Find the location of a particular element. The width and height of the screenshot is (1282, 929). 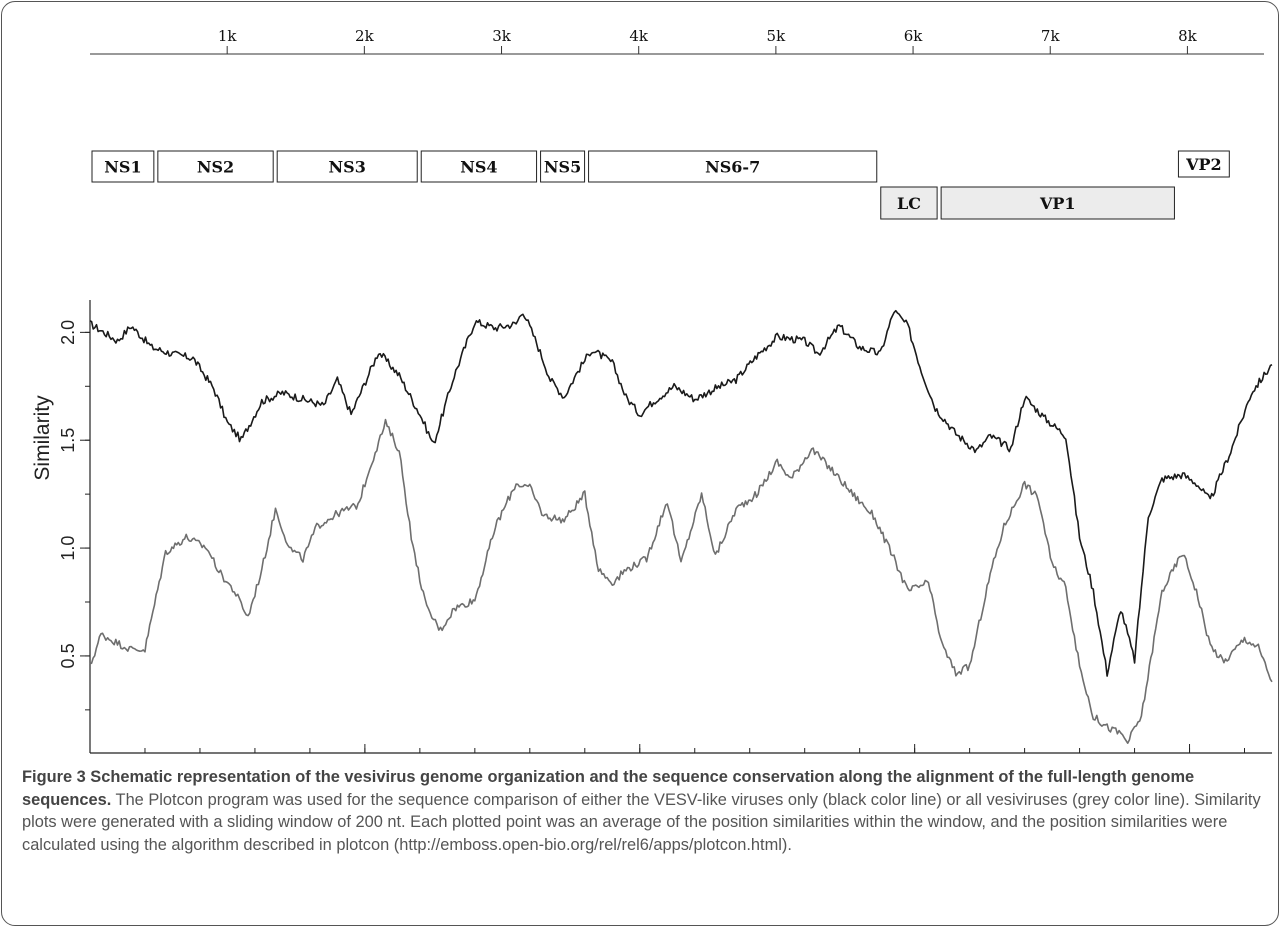

genome-orf-map: NS1 NS2 NS3 NS4 NS5 NS6-7 LC VP1 VP2 is located at coordinates (660, 185).